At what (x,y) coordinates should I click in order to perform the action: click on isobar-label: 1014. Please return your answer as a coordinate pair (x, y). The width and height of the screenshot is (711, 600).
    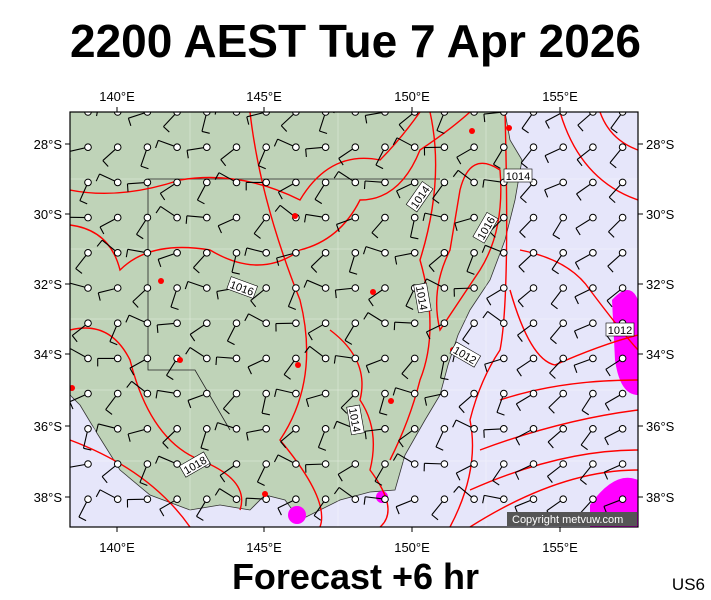
    Looking at the image, I should click on (518, 175).